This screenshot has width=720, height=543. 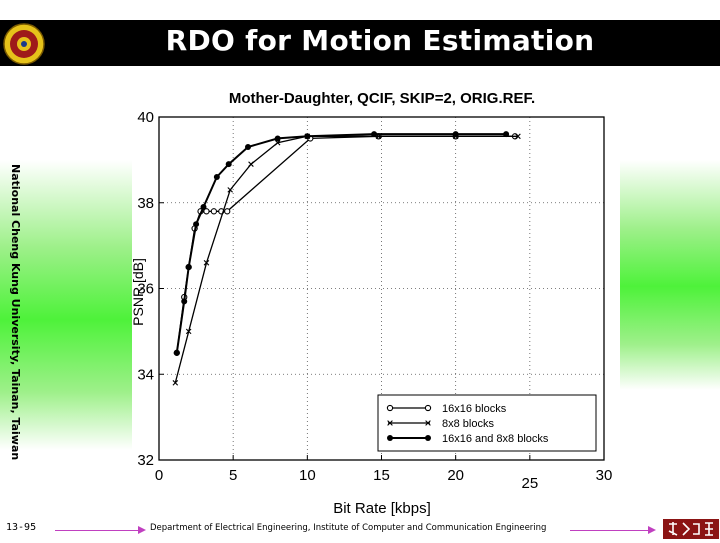 I want to click on university-seal-icon, so click(x=24, y=44).